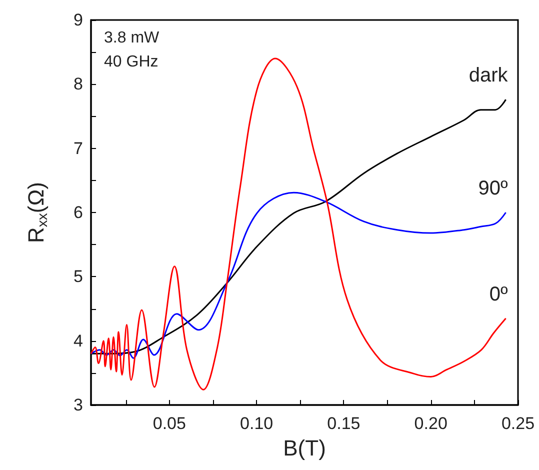  Describe the element at coordinates (78, 20) in the screenshot. I see `y-tick-label: 9` at that location.